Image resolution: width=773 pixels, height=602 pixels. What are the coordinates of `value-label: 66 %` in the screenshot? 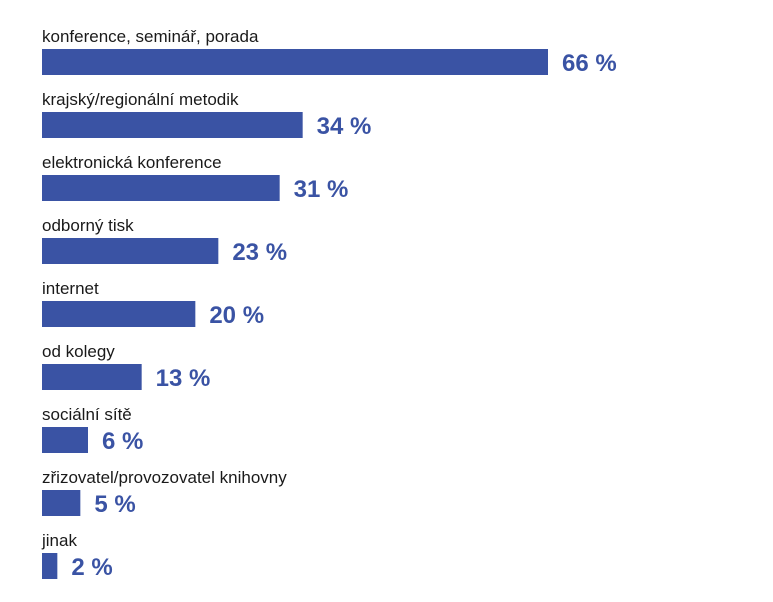 It's located at (589, 63).